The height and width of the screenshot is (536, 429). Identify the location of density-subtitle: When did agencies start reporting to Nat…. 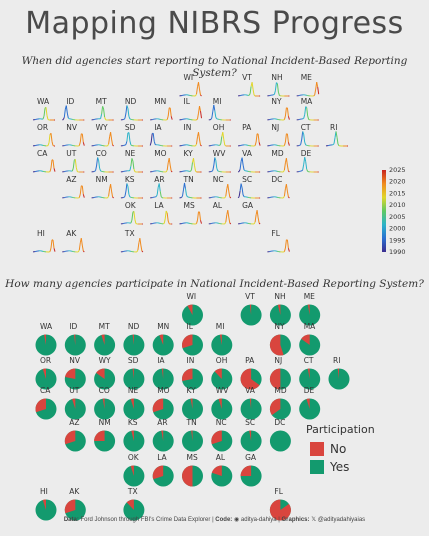
(214, 67).